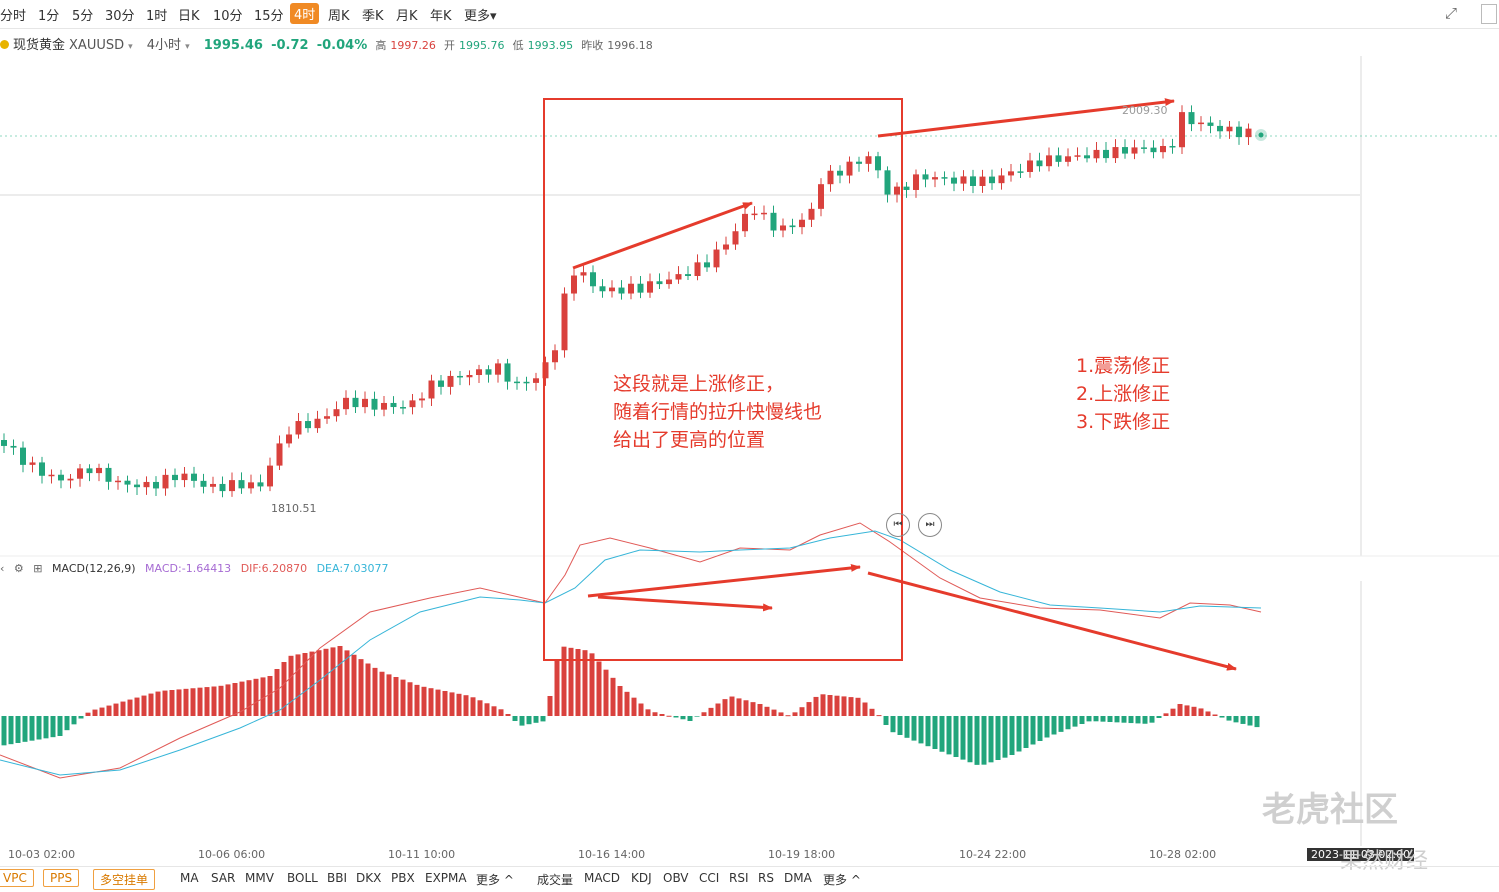  What do you see at coordinates (228, 16) in the screenshot?
I see `tf-10min: 10分` at bounding box center [228, 16].